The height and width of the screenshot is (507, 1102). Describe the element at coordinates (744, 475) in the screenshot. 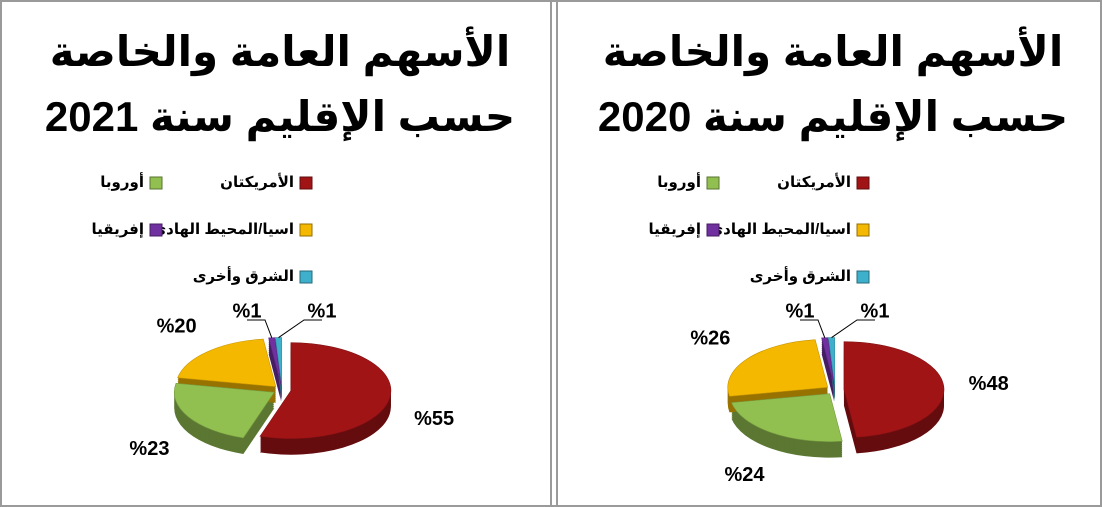

I see `data-label: %24` at that location.